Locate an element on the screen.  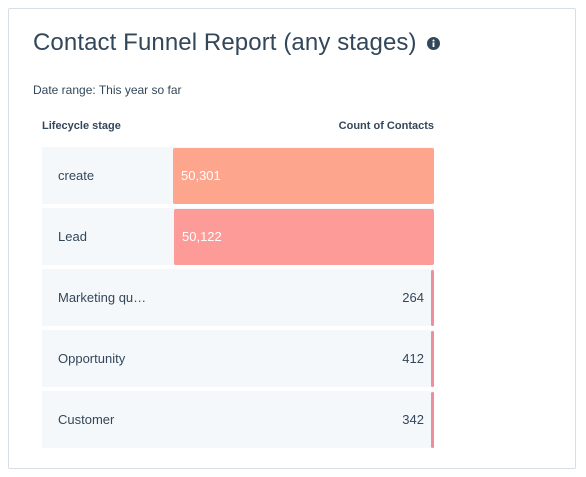
bar-value-label: 50,122 is located at coordinates (202, 236).